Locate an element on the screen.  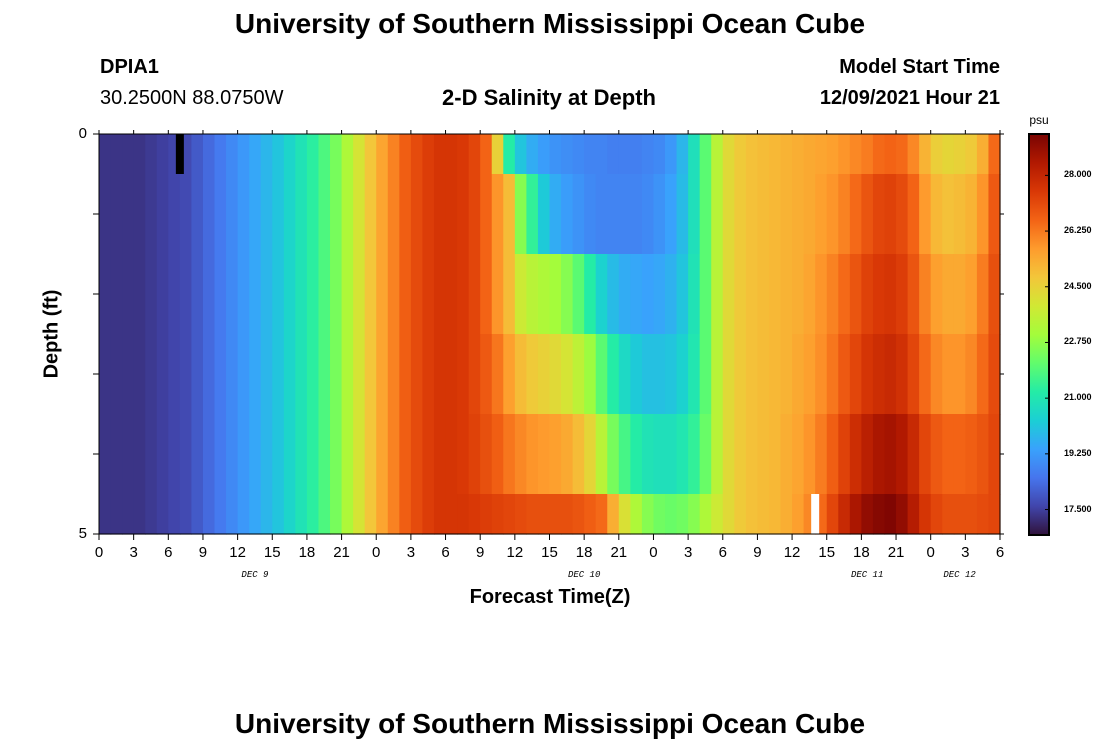
model-start-value: 12/09/2021 Hour 21 is located at coordinates (909, 98).